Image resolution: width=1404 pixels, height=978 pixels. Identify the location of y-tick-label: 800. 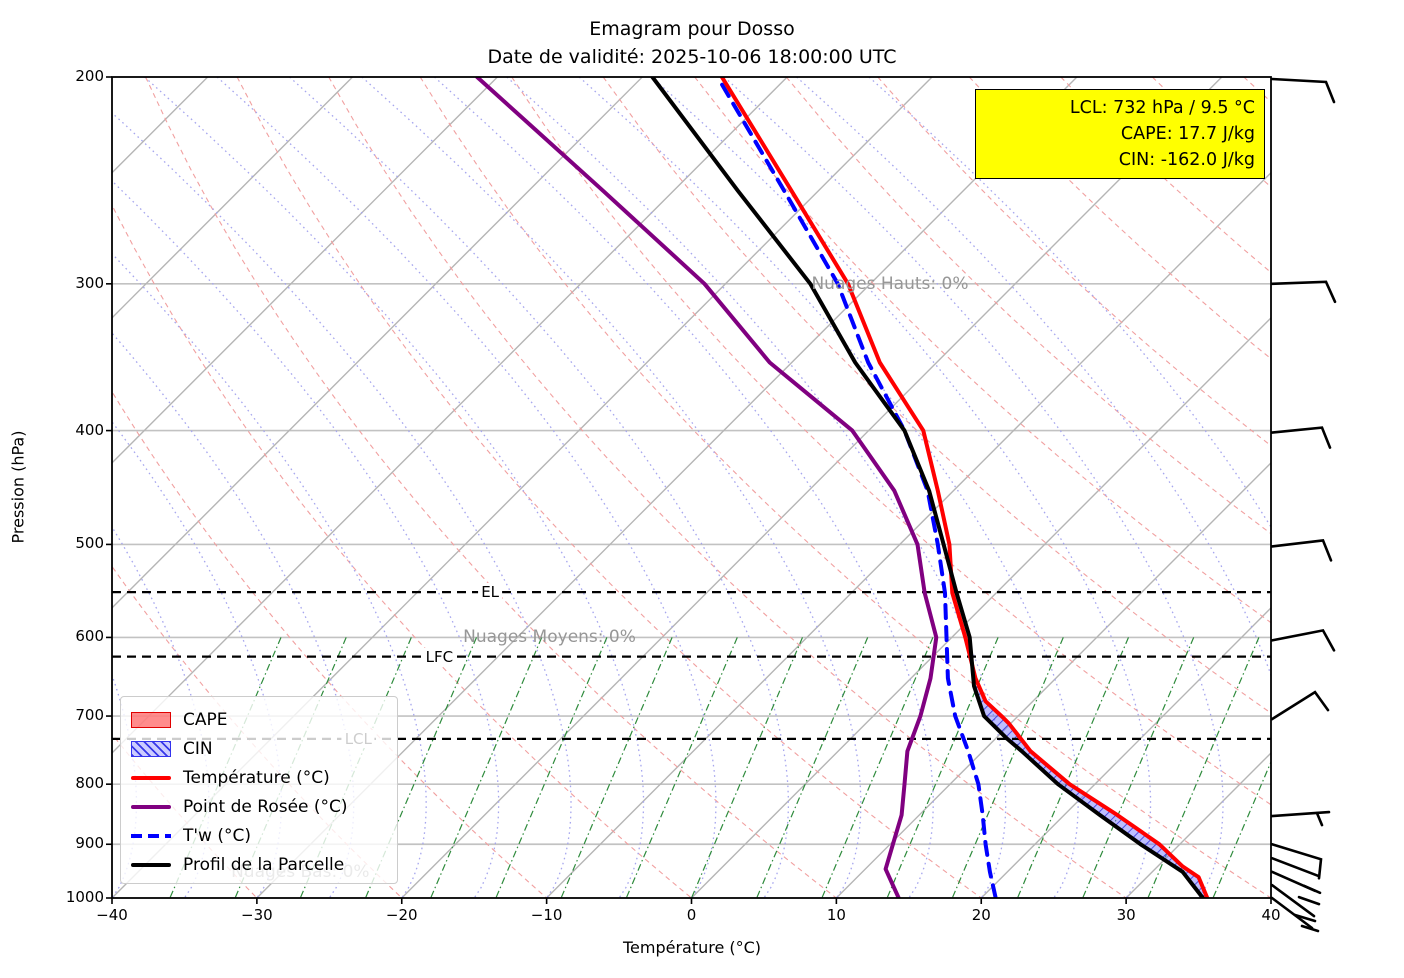
(89, 783).